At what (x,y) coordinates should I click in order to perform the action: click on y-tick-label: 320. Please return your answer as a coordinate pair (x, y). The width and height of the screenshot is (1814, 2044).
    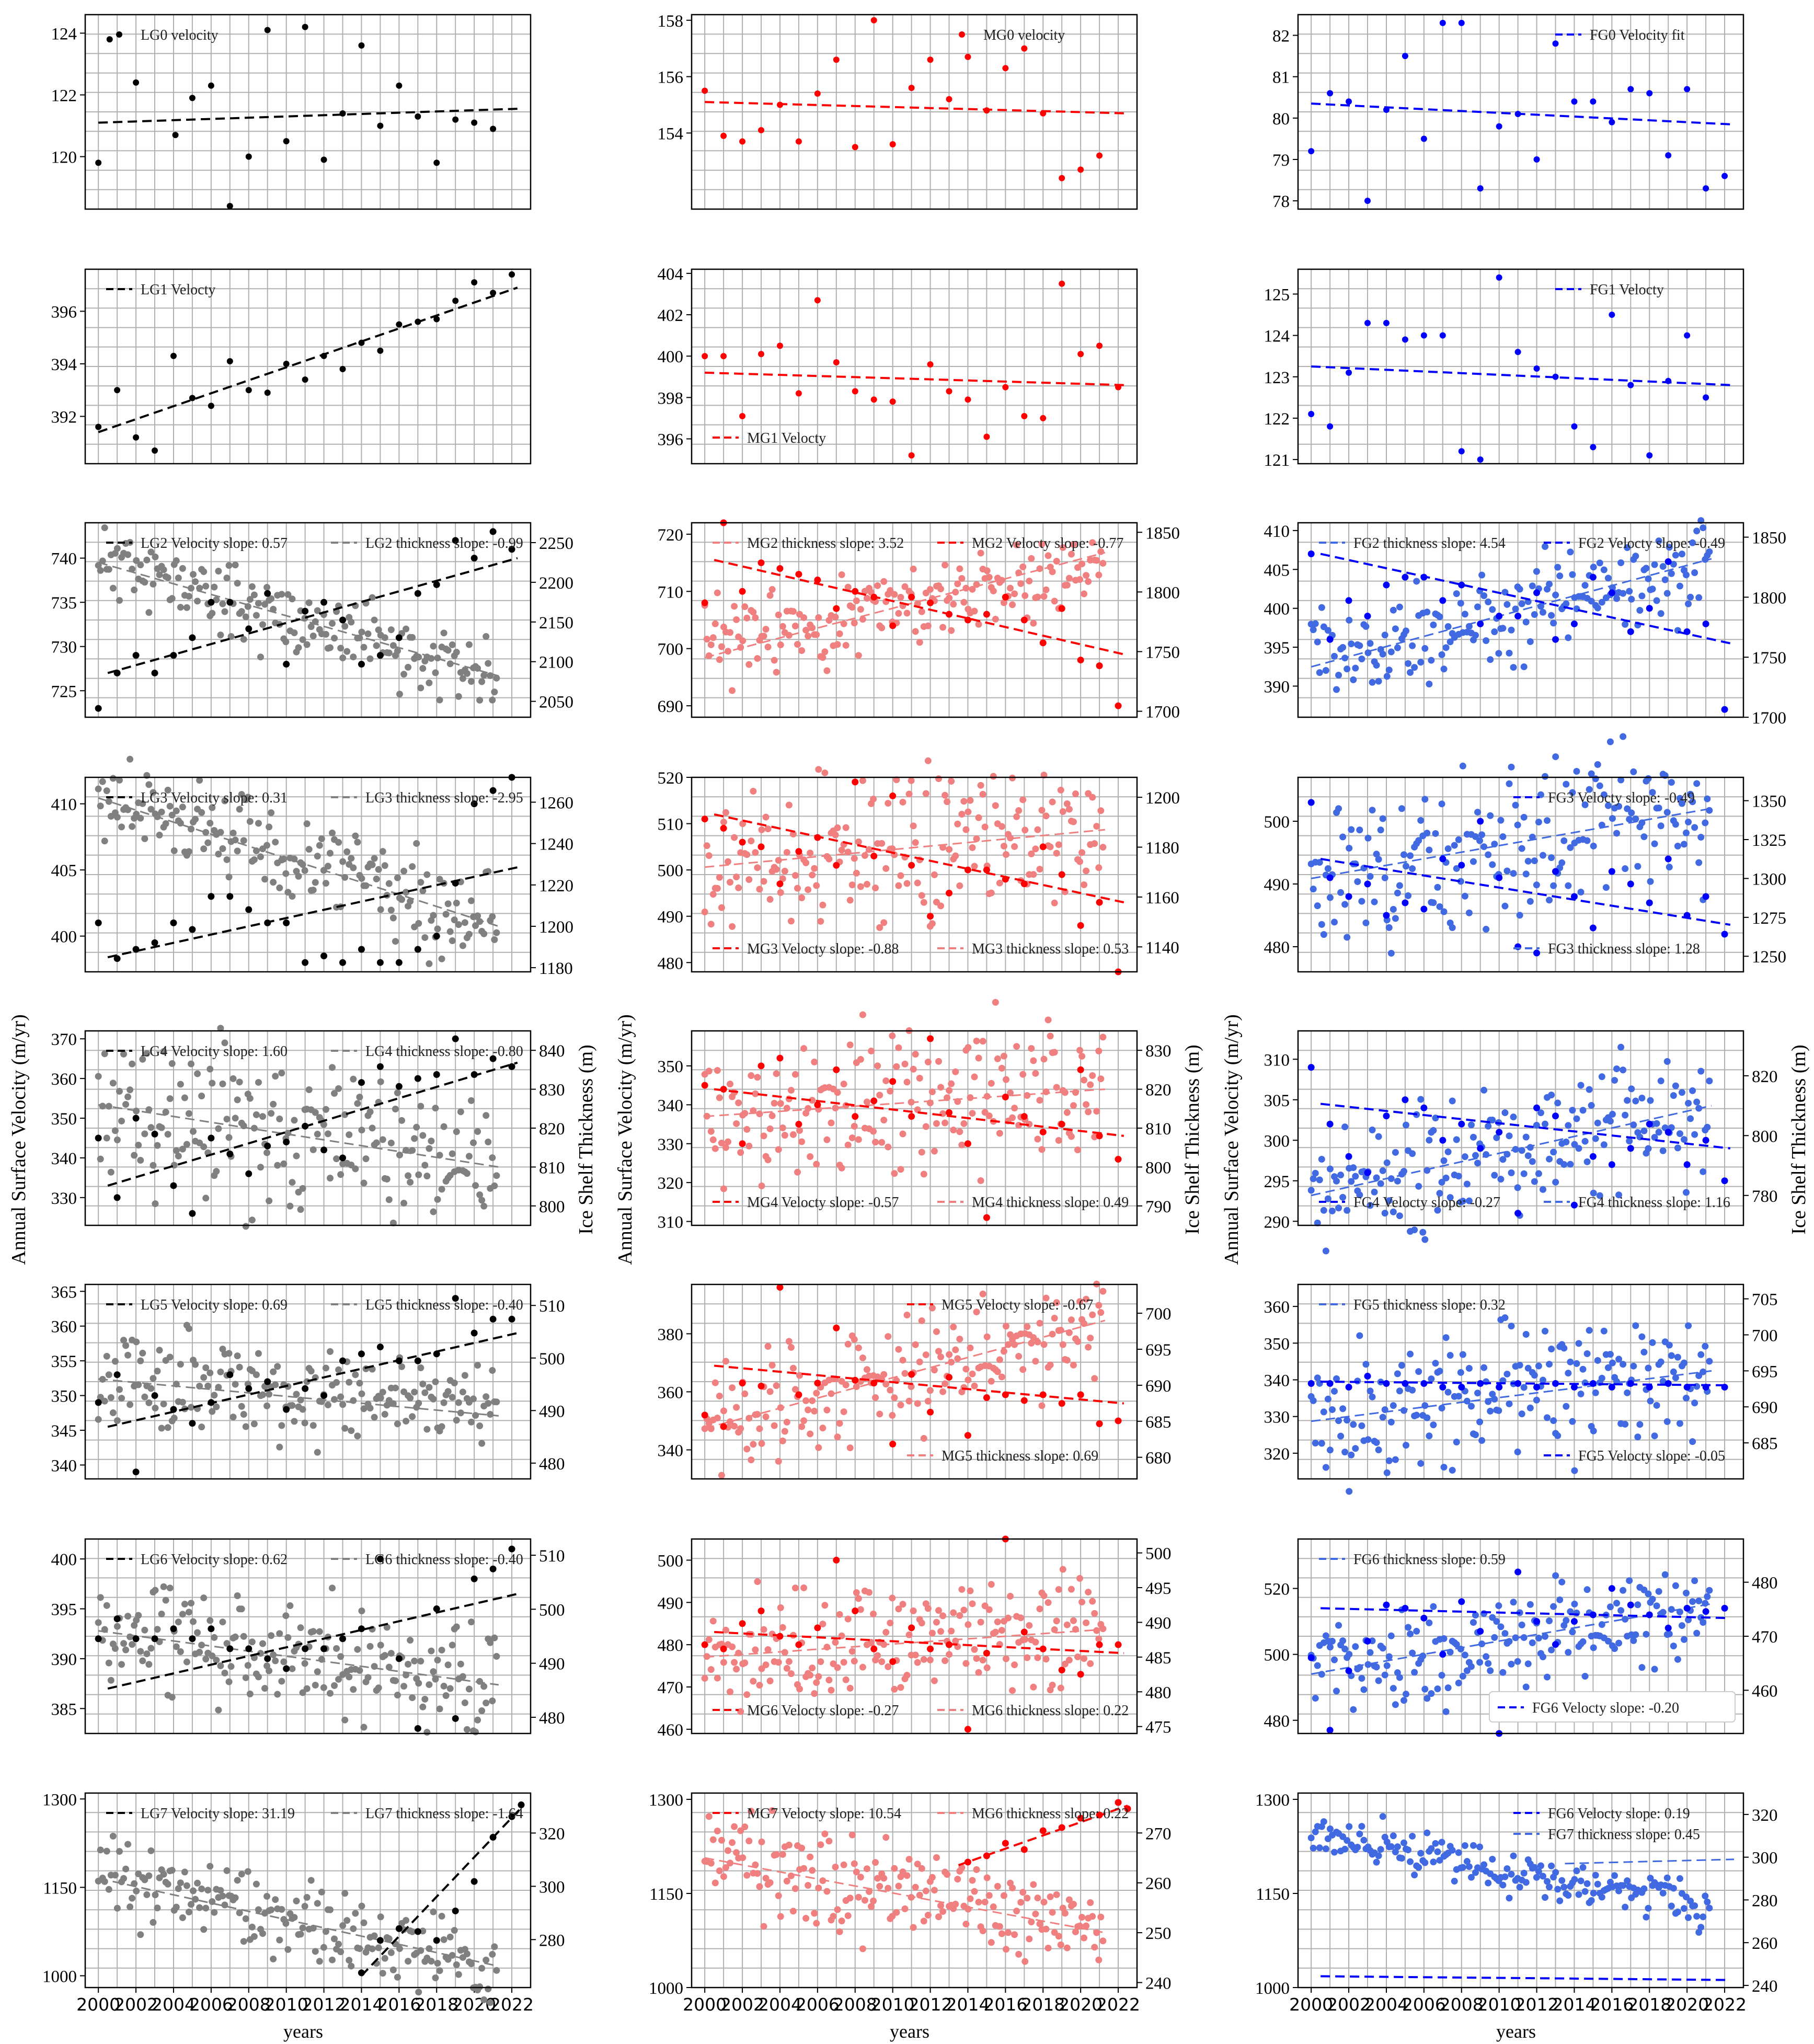
    Looking at the image, I should click on (1277, 1455).